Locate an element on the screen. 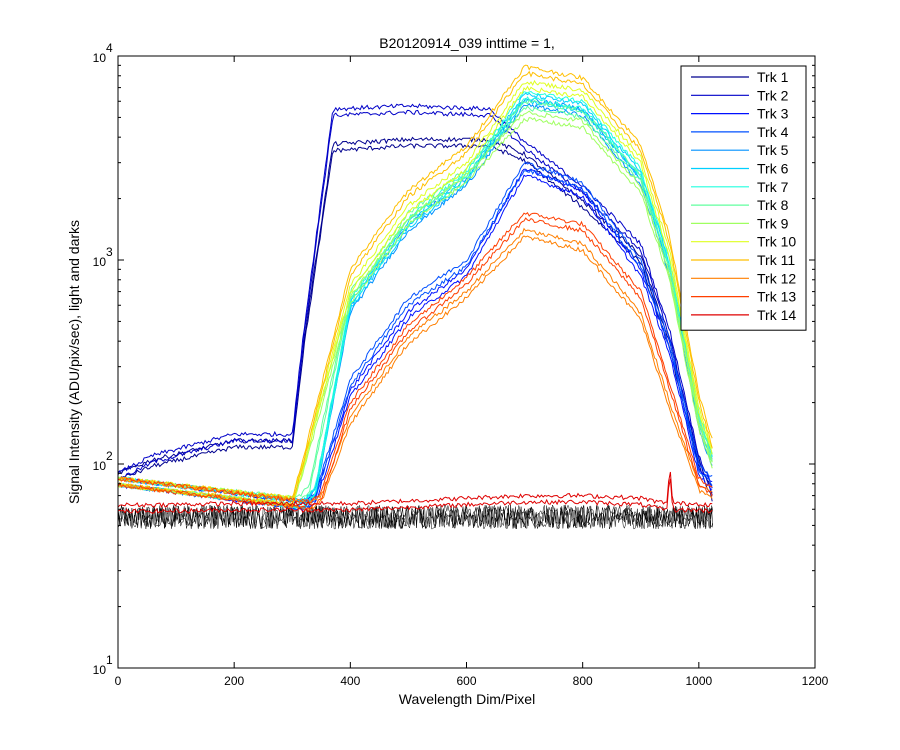 The width and height of the screenshot is (900, 750). legend-box is located at coordinates (743, 198).